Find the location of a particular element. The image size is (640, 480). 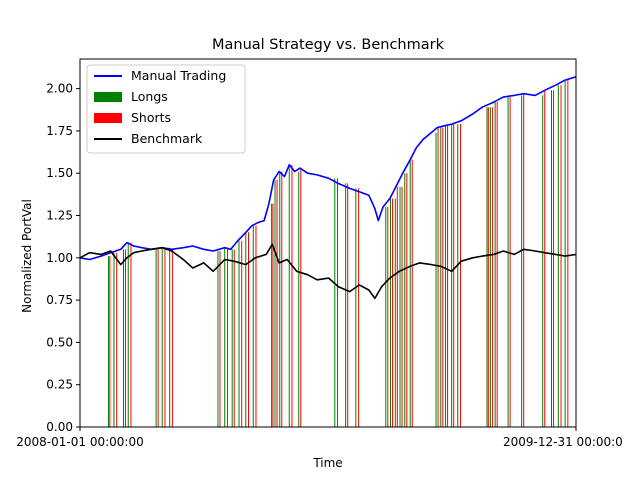

legend-shorts-label: Shorts is located at coordinates (151, 117).